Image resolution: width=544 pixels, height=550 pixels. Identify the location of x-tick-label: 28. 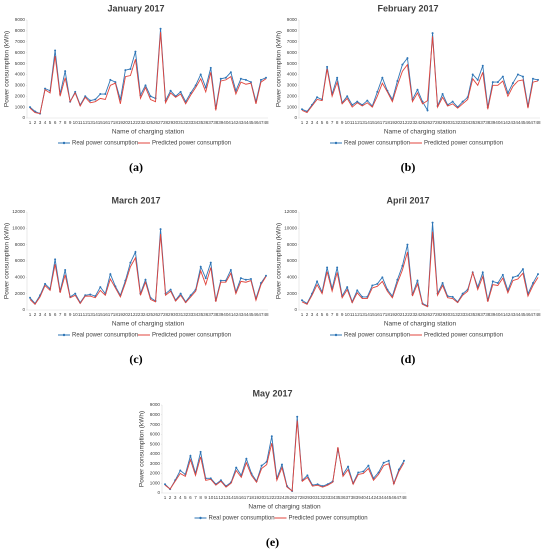
(166, 122).